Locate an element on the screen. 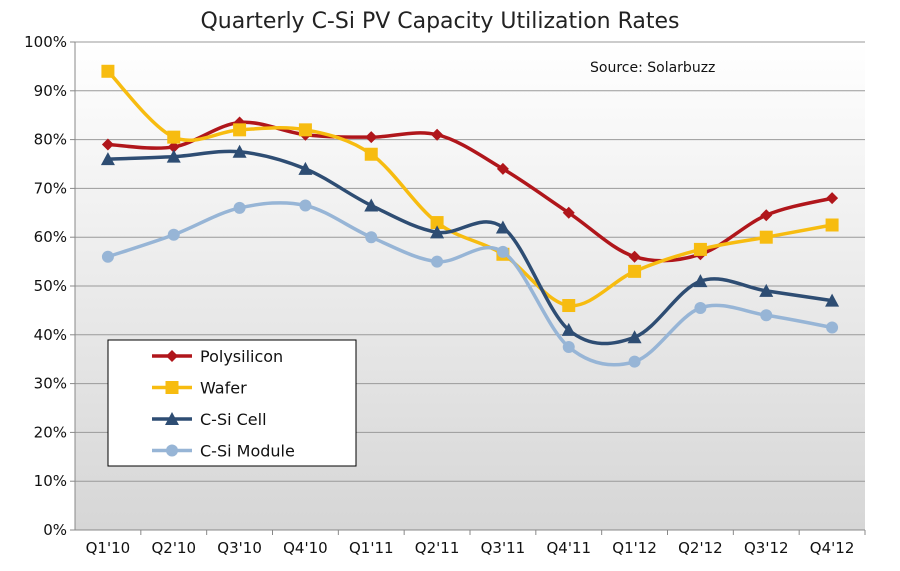 The image size is (900, 571). legend-label: Wafer is located at coordinates (223, 388).